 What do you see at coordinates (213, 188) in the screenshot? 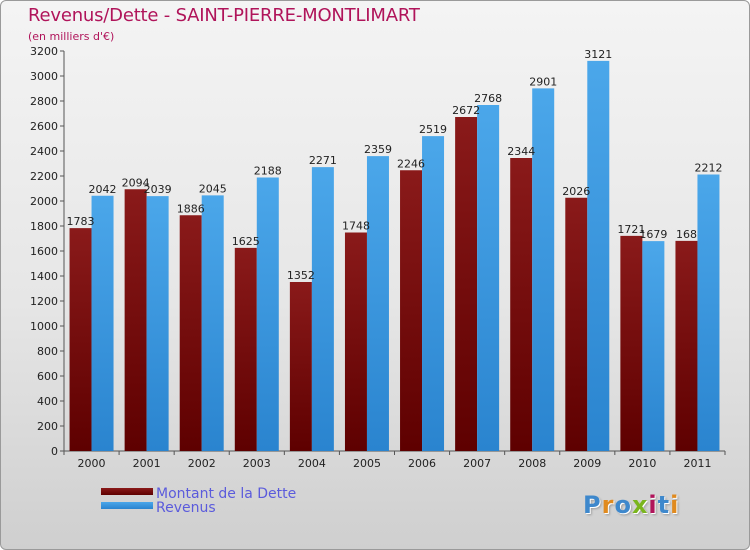
I see `value-label-revenus: 2045` at bounding box center [213, 188].